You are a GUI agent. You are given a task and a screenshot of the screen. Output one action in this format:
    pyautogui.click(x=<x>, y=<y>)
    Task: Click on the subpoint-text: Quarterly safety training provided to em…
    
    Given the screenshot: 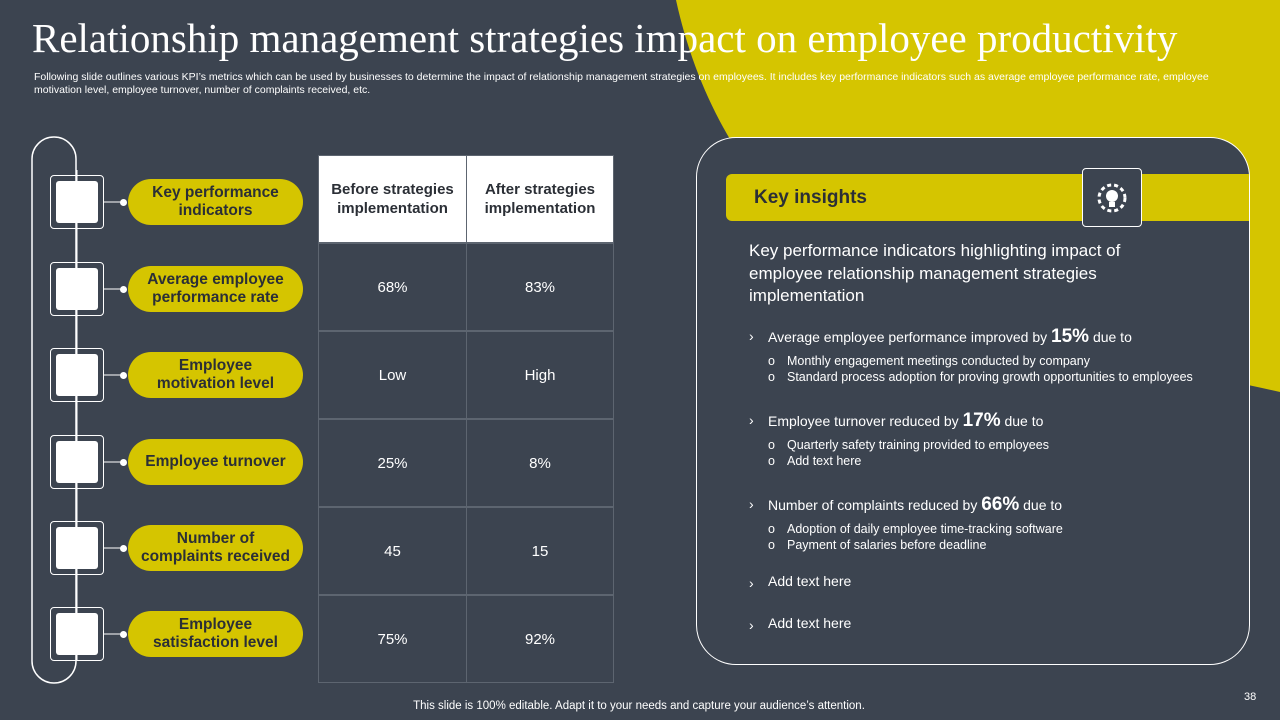 What is the action you would take?
    pyautogui.click(x=918, y=445)
    